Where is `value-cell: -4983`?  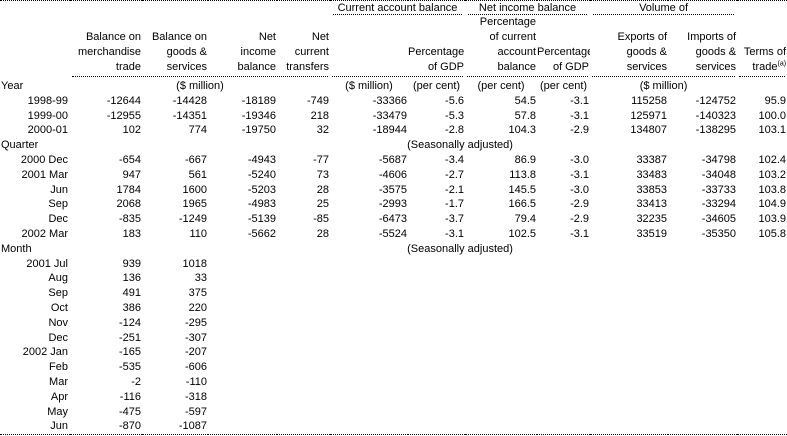 value-cell: -4983 is located at coordinates (261, 204).